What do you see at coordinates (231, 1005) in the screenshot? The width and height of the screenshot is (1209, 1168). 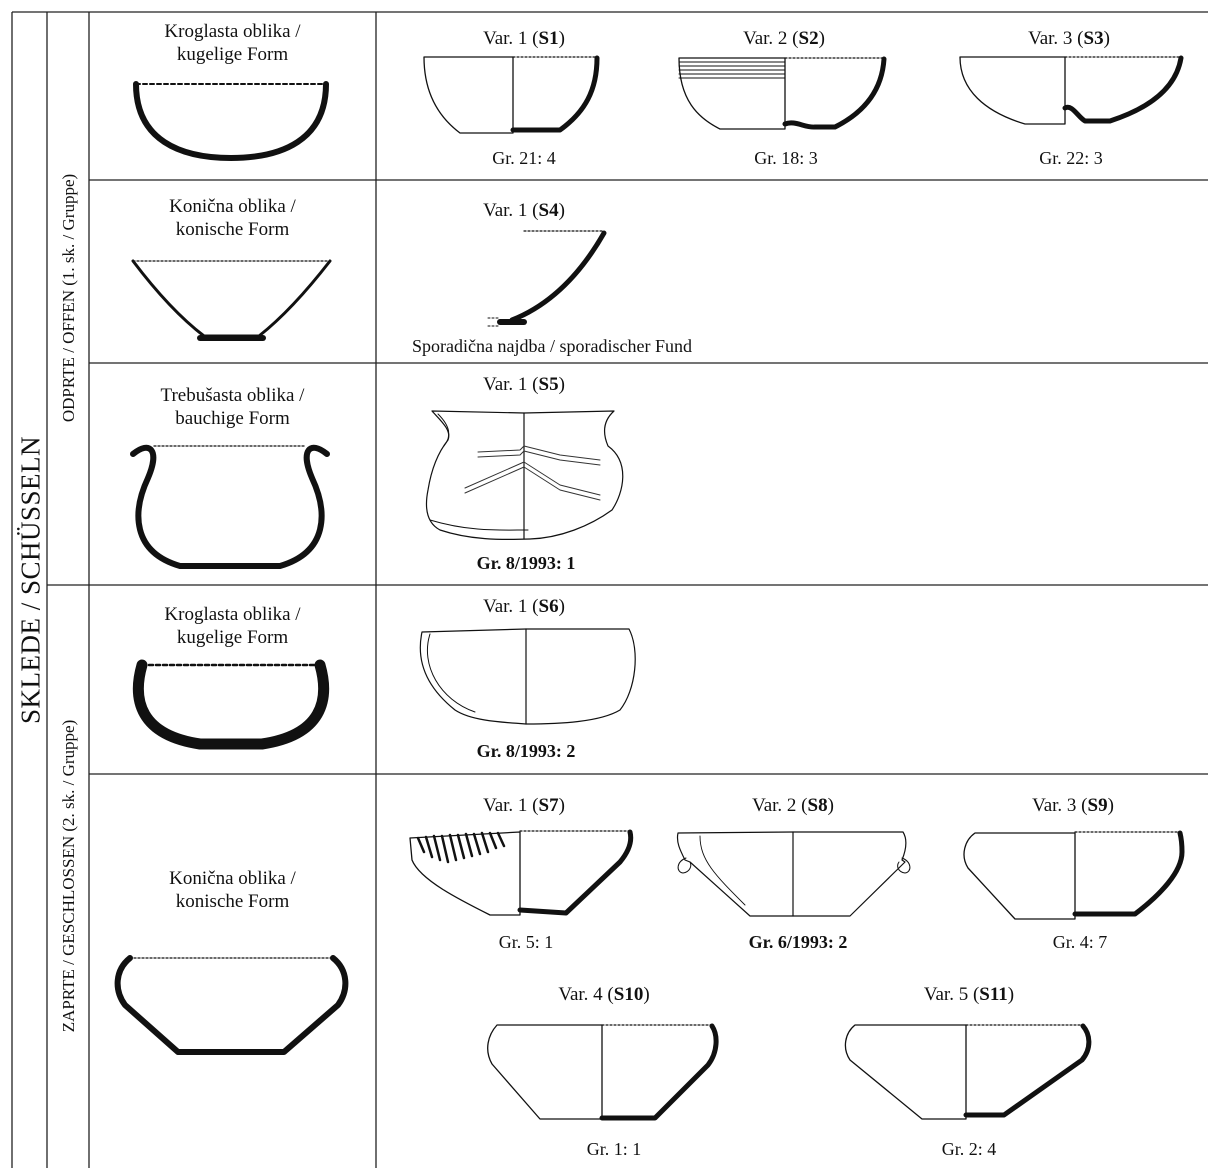 I see `profile-closed-conical` at bounding box center [231, 1005].